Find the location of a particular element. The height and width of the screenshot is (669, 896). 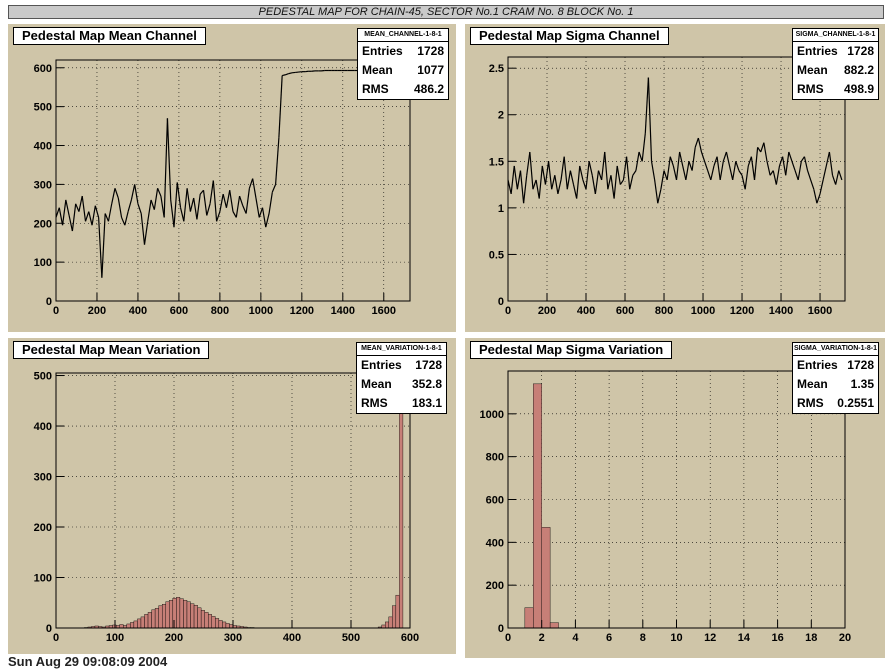

x-tick-label: 10 is located at coordinates (676, 638).